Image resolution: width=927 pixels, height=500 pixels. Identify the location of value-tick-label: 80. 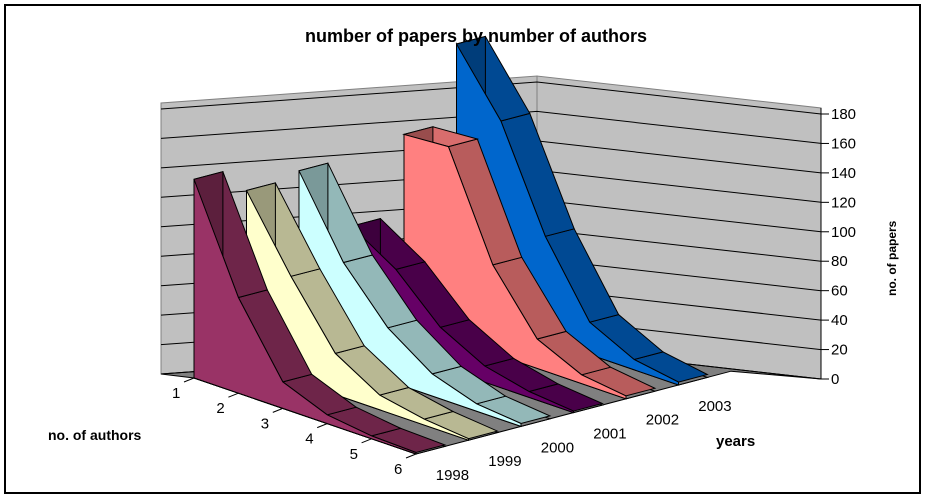
(839, 261).